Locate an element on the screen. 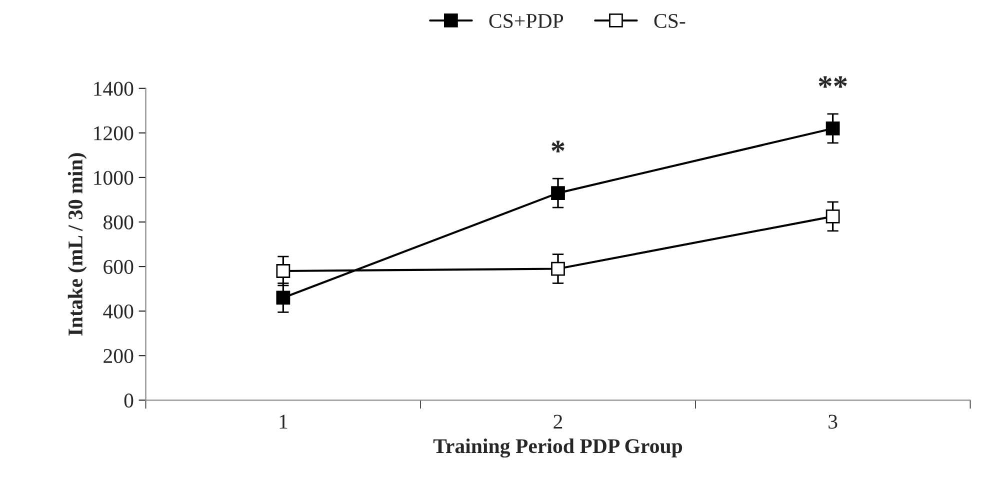 The width and height of the screenshot is (985, 491). x-tick-label: 2 is located at coordinates (558, 421).